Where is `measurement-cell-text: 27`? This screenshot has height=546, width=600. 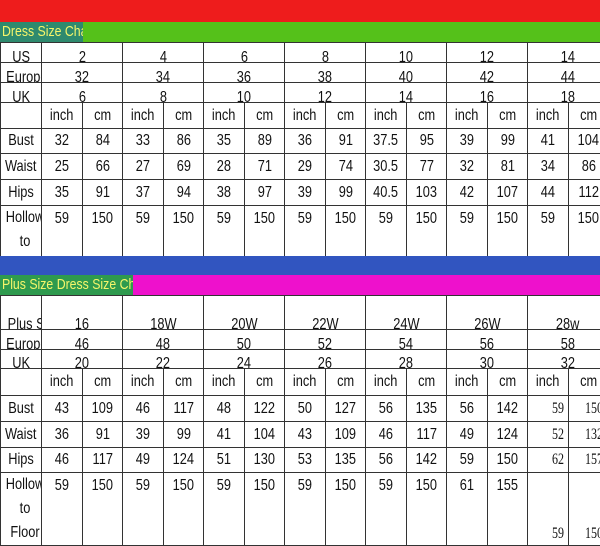
measurement-cell-text: 27 is located at coordinates (143, 167).